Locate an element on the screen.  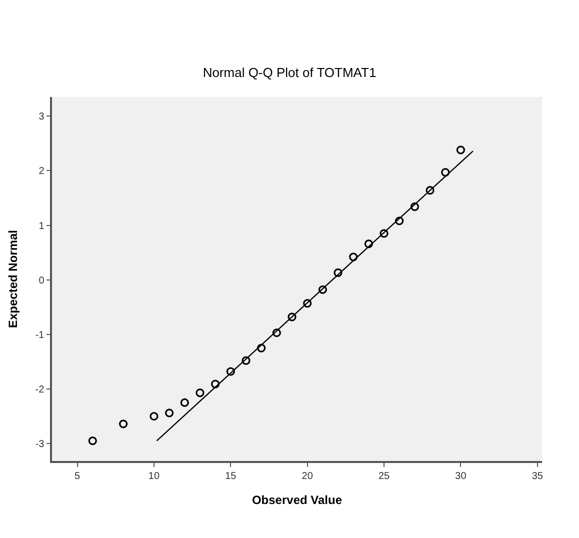
x-tick-label: 15 is located at coordinates (231, 476).